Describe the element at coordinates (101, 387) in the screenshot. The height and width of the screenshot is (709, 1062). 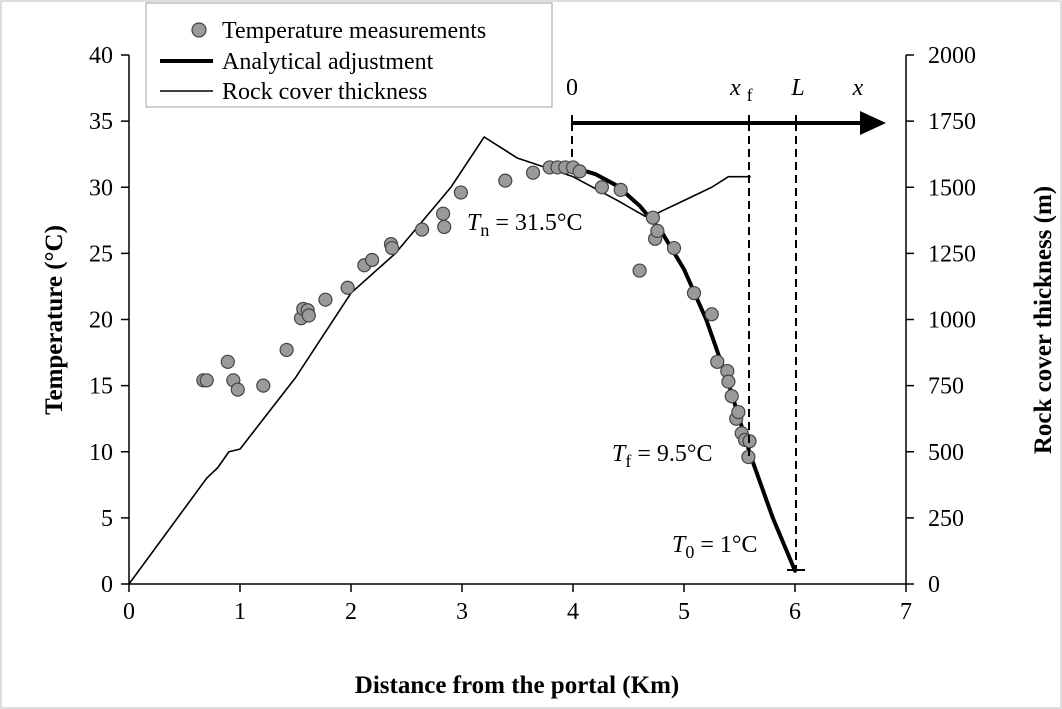
I see `y-tick-label: 15` at that location.